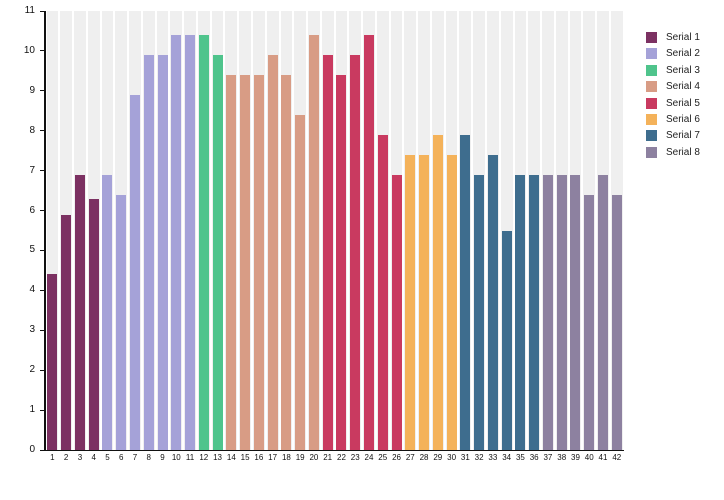  What do you see at coordinates (673, 54) in the screenshot?
I see `legend-item: Serial 2` at bounding box center [673, 54].